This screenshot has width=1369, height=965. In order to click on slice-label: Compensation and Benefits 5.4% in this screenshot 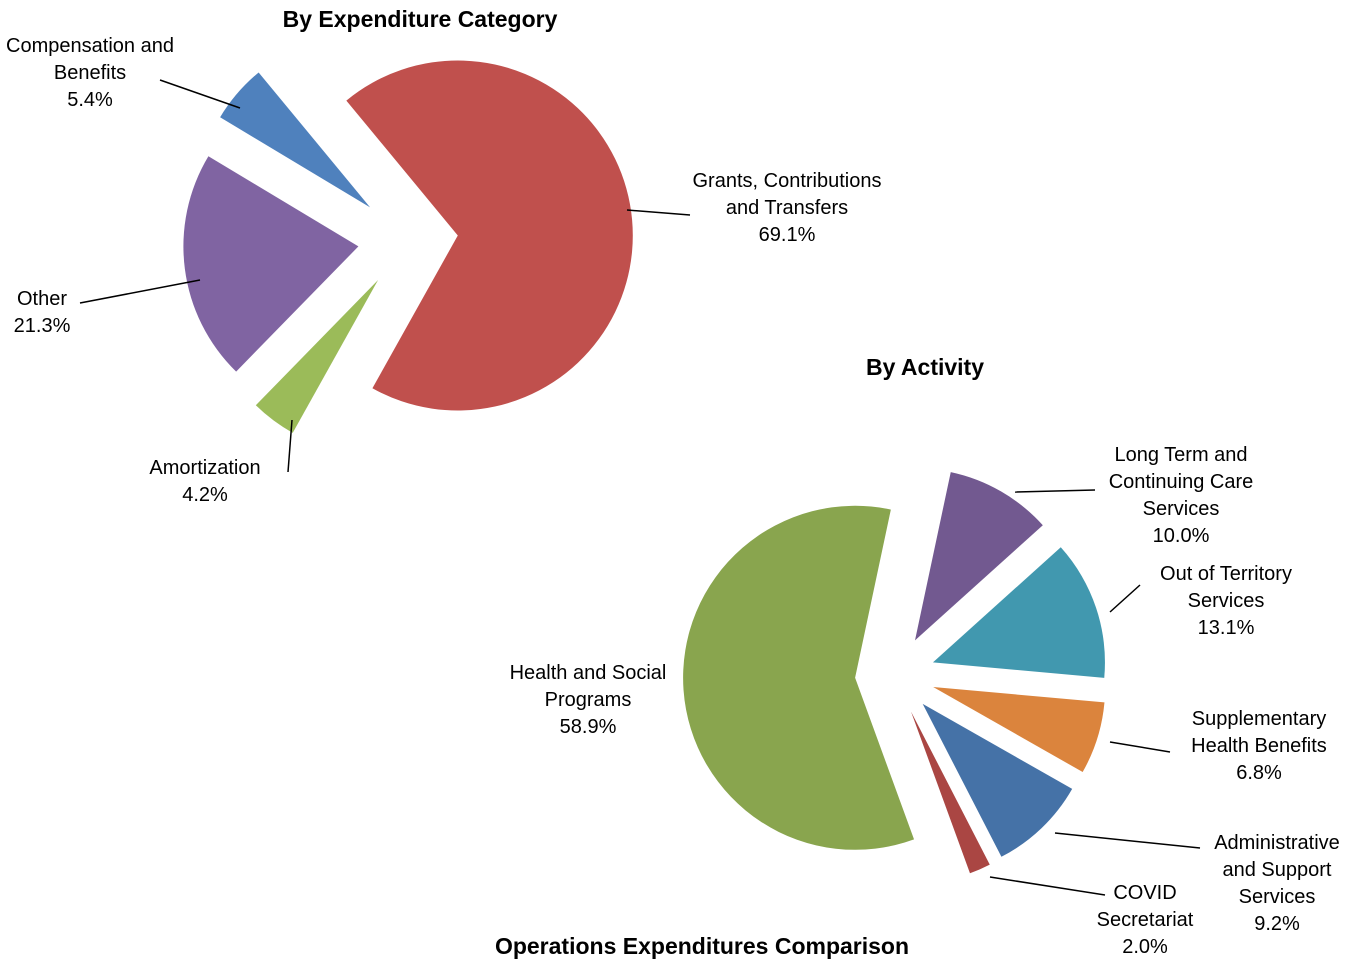, I will do `click(90, 73)`.